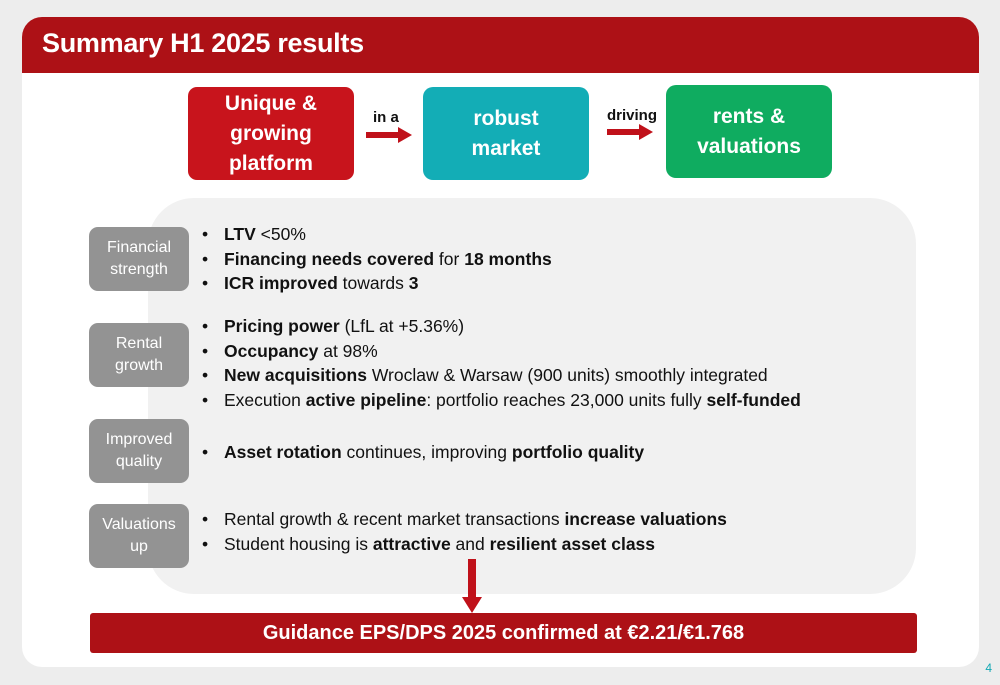 The image size is (1000, 685). I want to click on flow-box-market: robust market, so click(506, 133).